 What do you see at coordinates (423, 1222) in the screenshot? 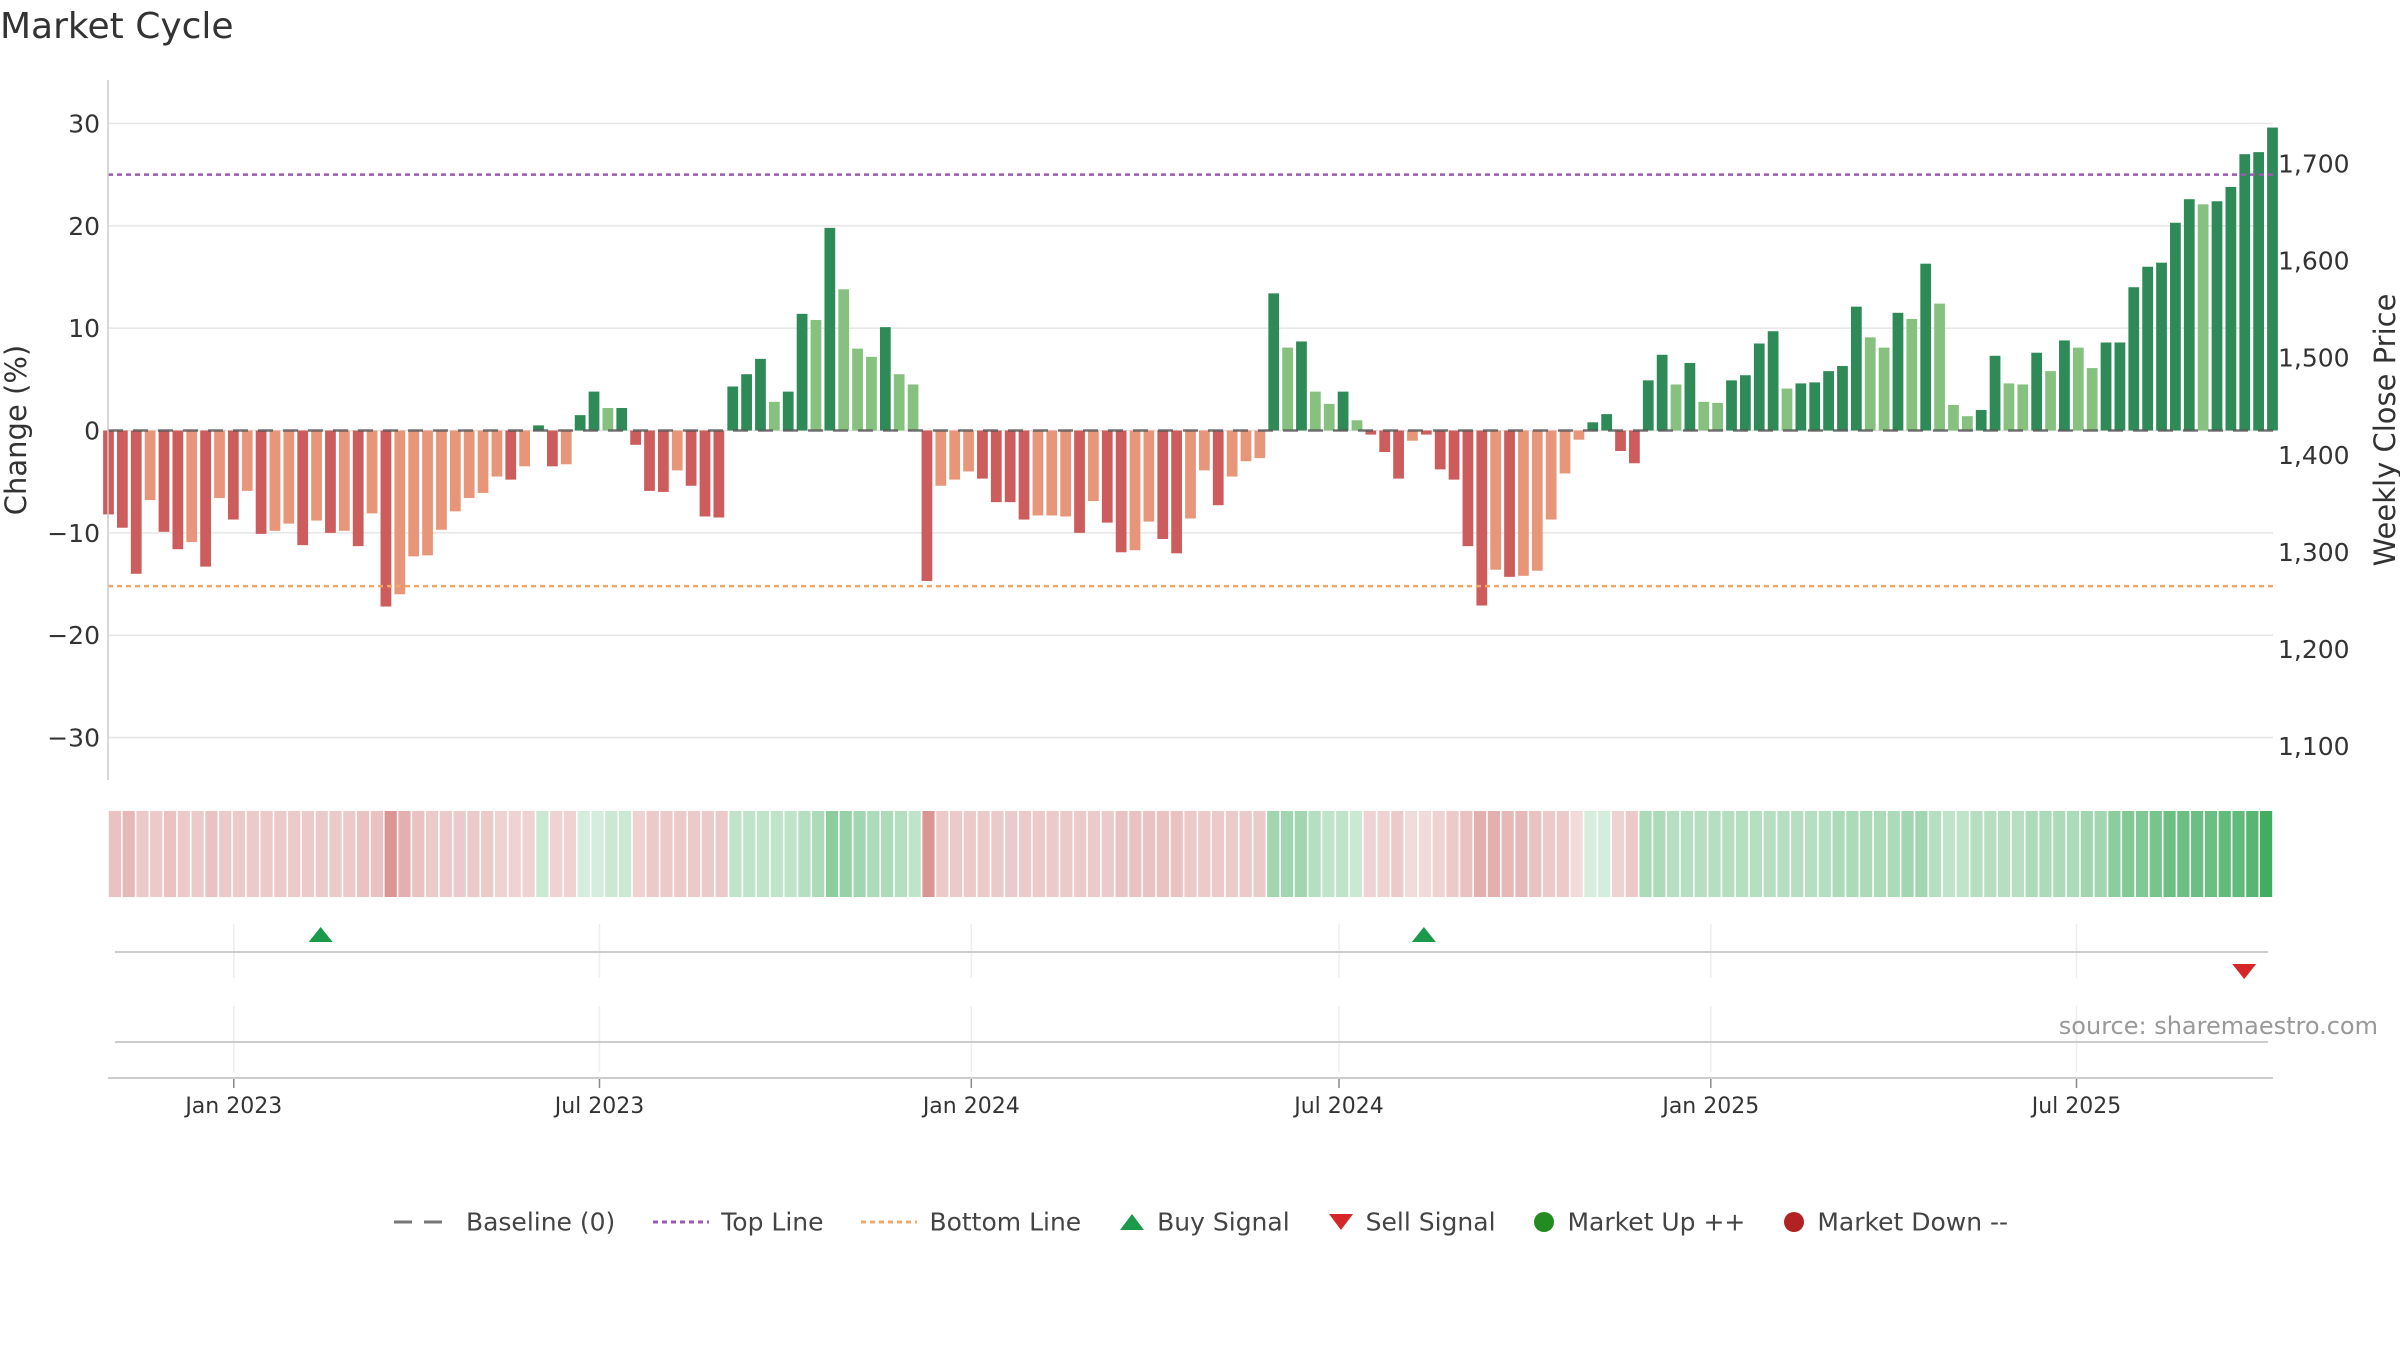
I see `dash-line-icon` at bounding box center [423, 1222].